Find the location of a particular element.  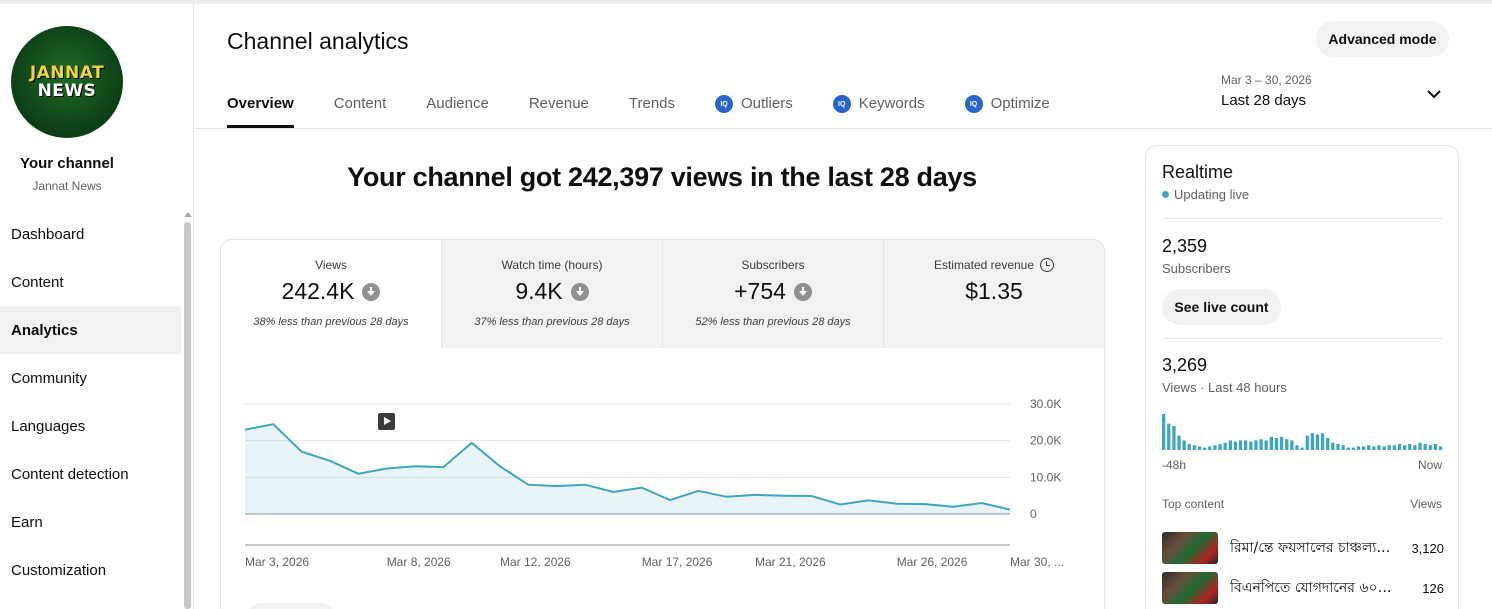

top-content-row: রিমা/ন্তে ফয়সালের চাঞ্চল্যকর তথ্য 3,120 is located at coordinates (1303, 548).